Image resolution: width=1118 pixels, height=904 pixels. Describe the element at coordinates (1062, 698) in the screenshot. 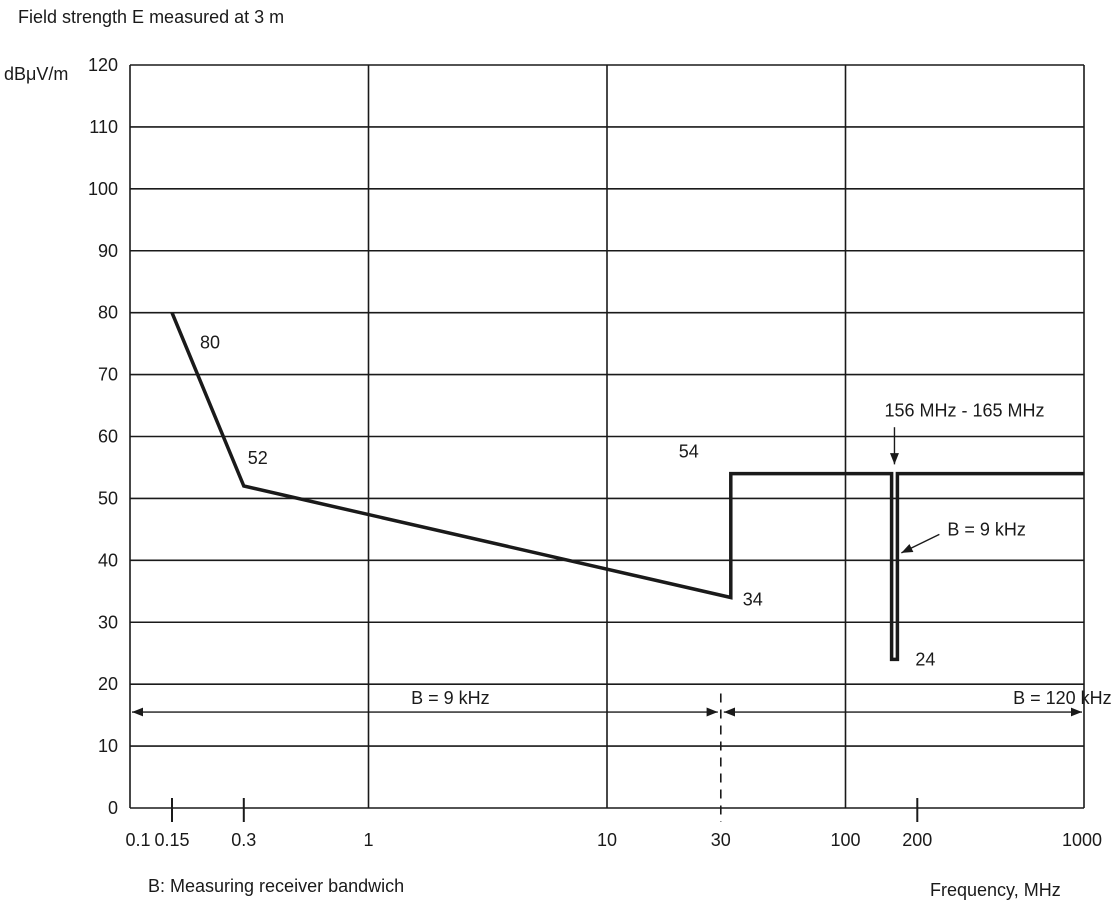

I see `high-band-label: B = 120 kHz` at that location.